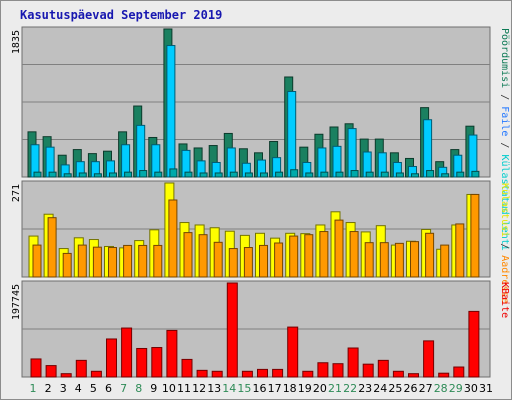  Describe the element at coordinates (16, 302) in the screenshot. I see `bottom-axis-max-label: 197745` at that location.